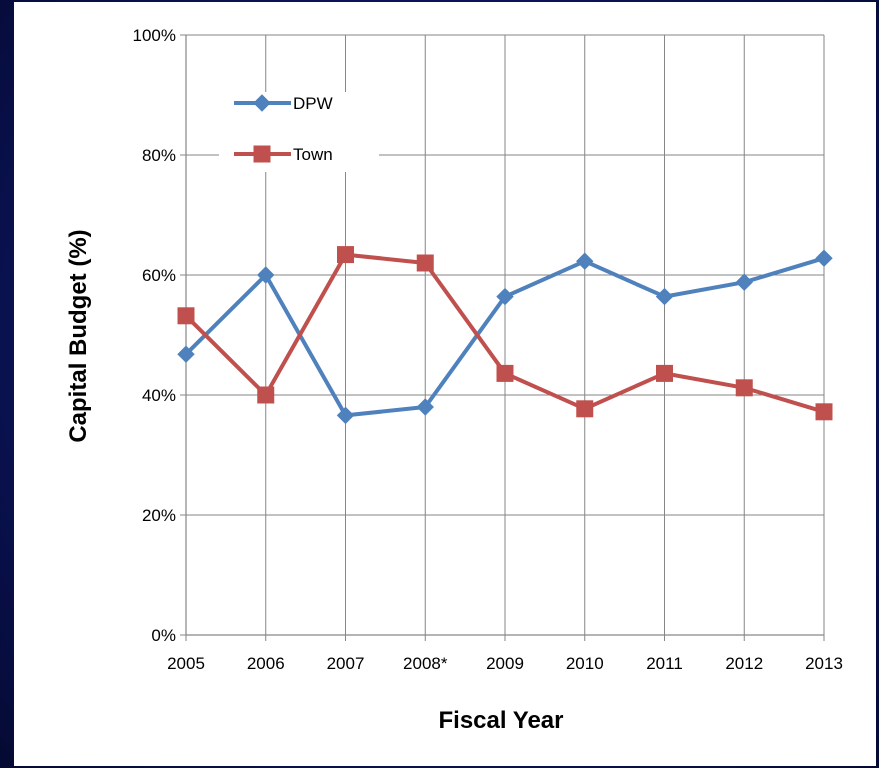 The height and width of the screenshot is (768, 879). Describe the element at coordinates (154, 35) in the screenshot. I see `y-tick-label: 100%` at that location.